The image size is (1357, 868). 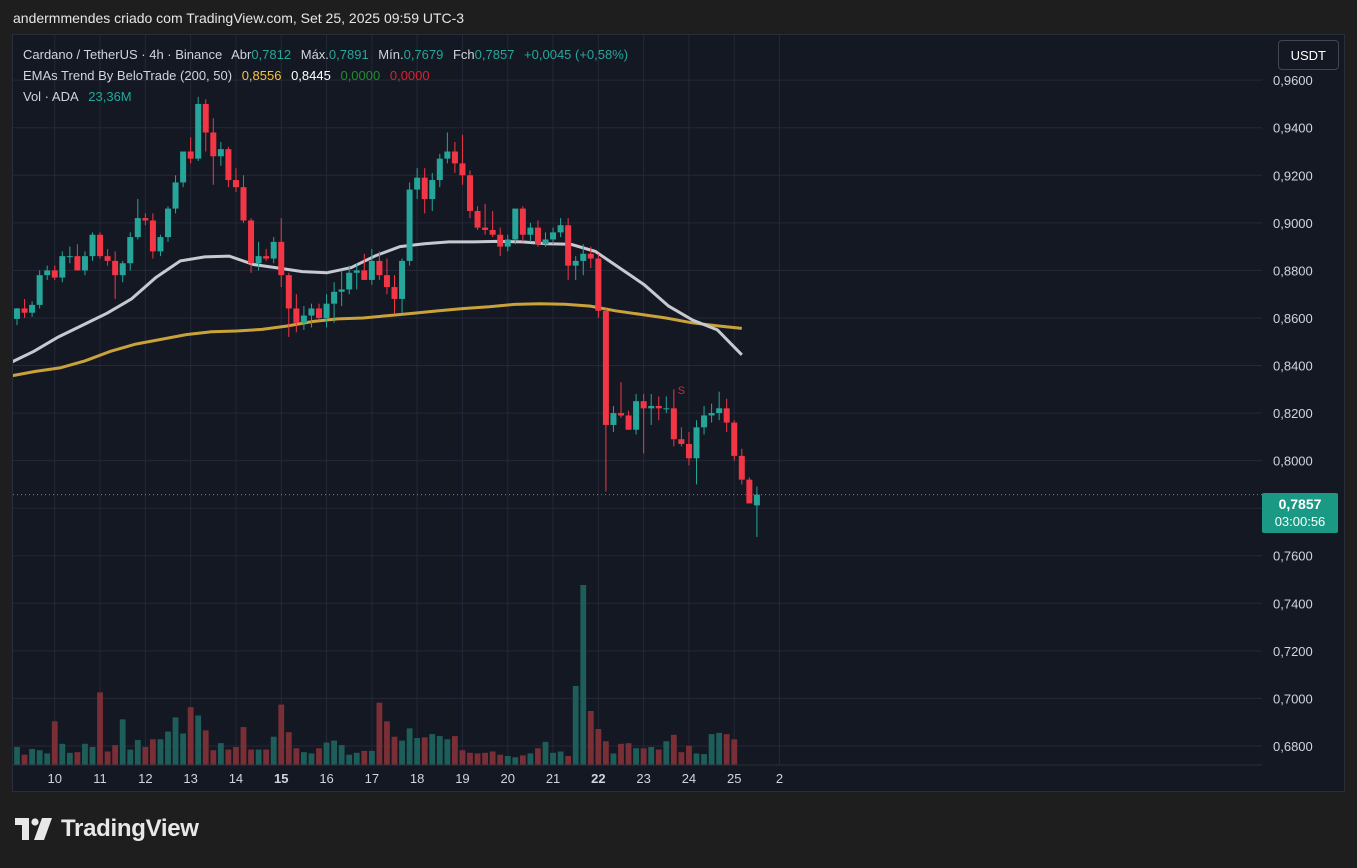 What do you see at coordinates (145, 778) in the screenshot?
I see `time-tick-label: 12` at bounding box center [145, 778].